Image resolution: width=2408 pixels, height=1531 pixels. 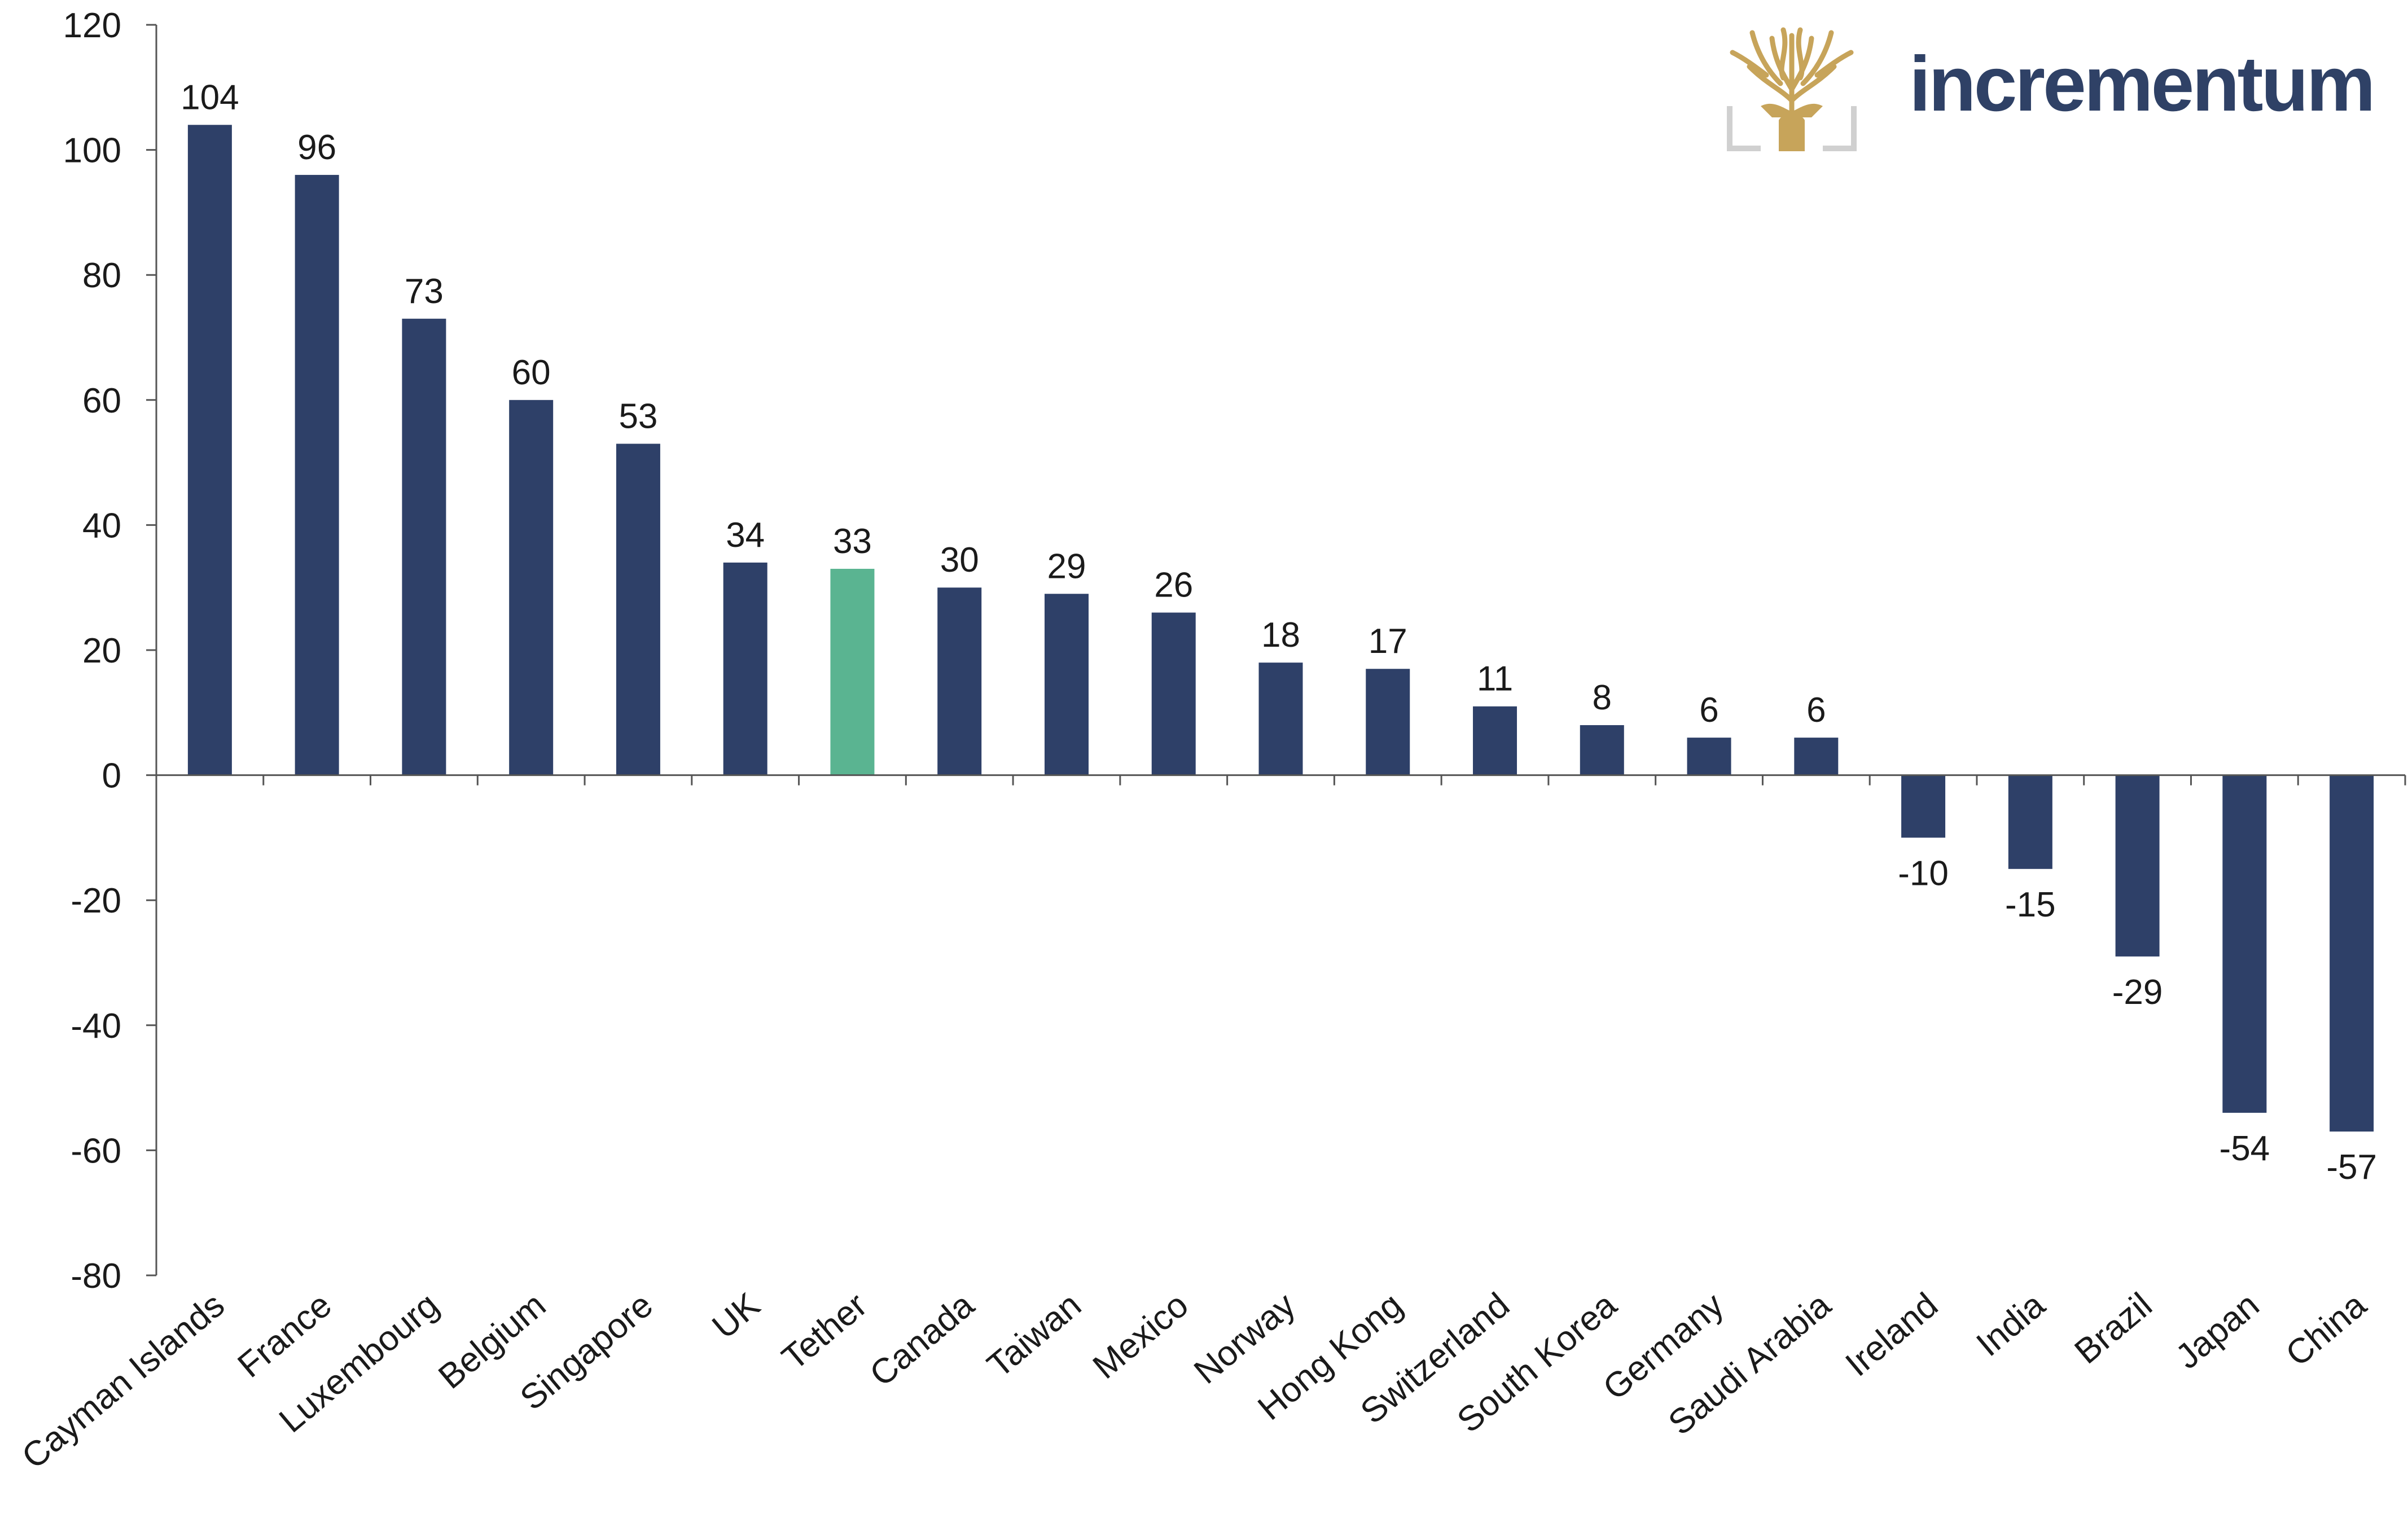 I want to click on y-tick-label: -60, so click(x=96, y=1151).